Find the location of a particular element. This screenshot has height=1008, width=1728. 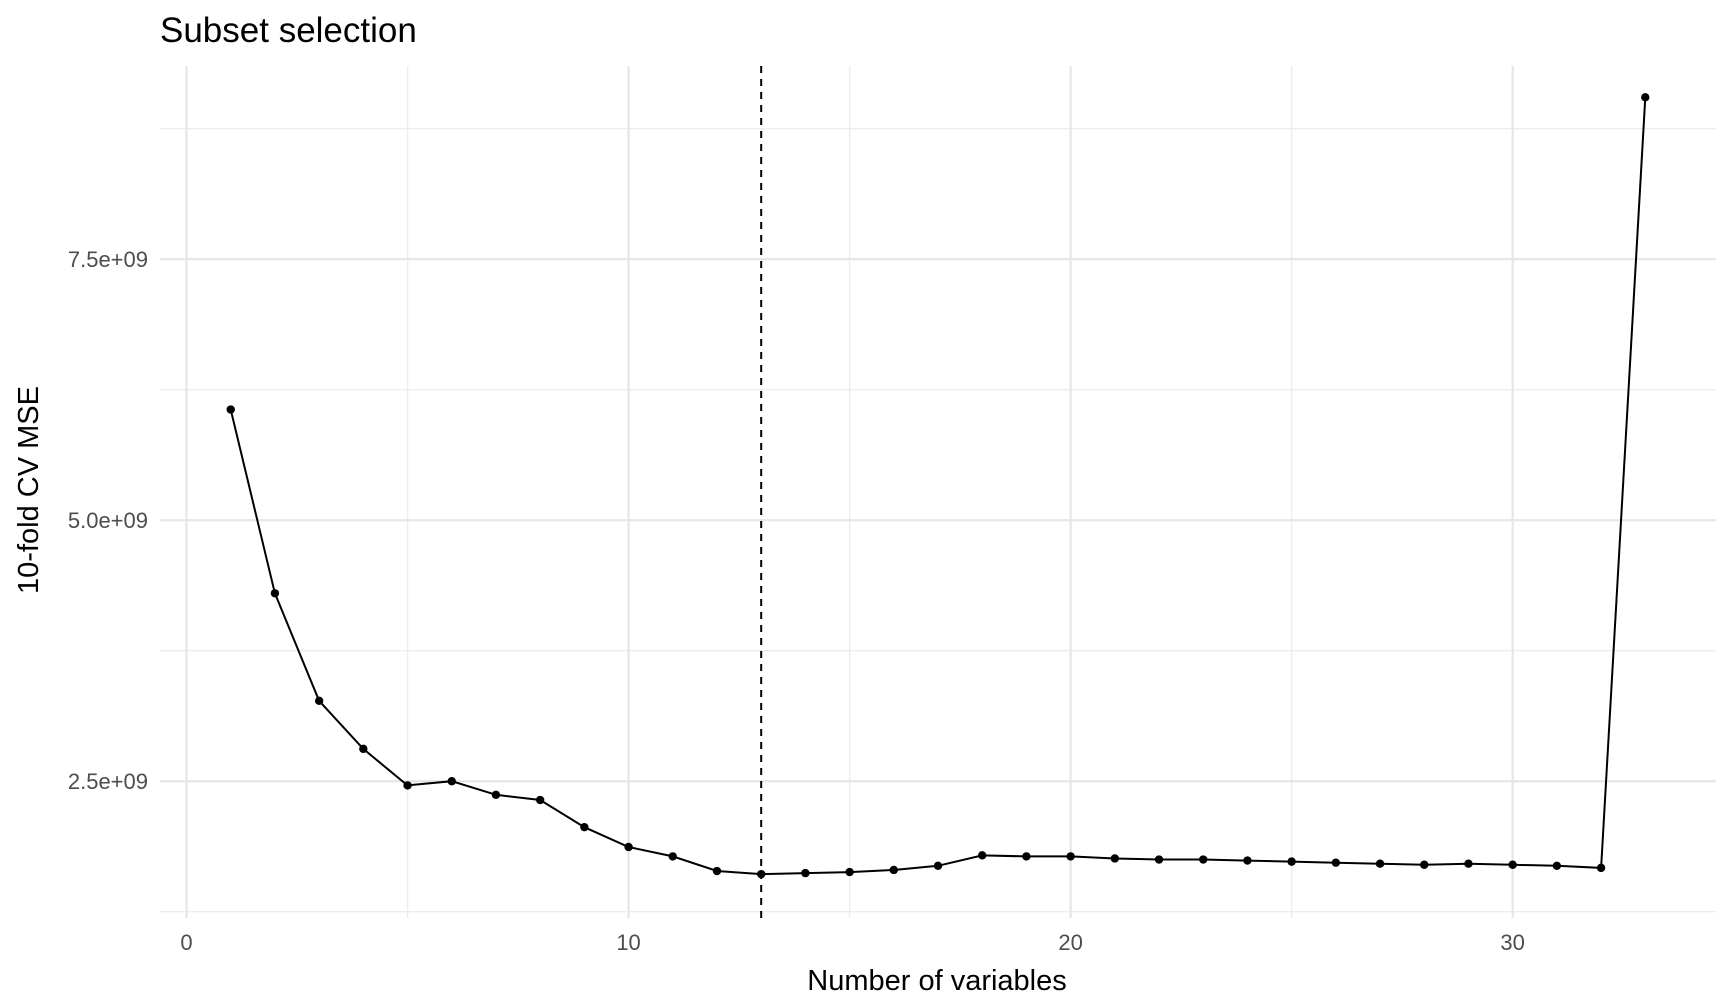

x-axis-ticks: 0 10 20 30 is located at coordinates (852, 942).